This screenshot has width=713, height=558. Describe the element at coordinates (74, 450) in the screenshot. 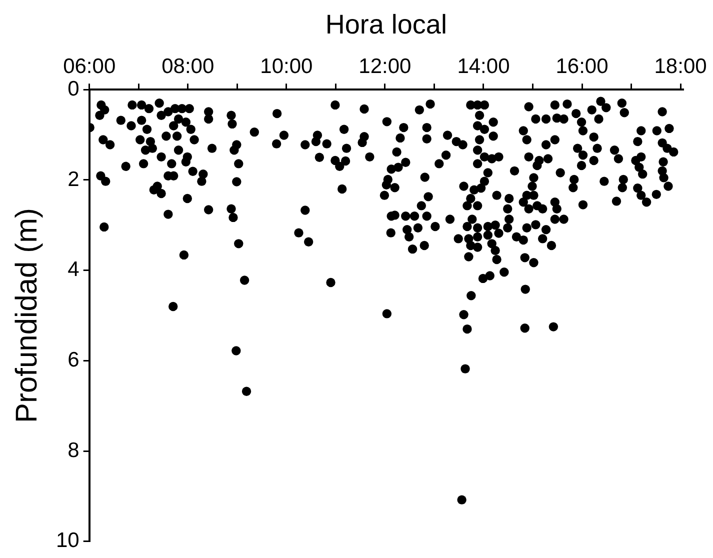

I see `y-tick-label: 8` at that location.